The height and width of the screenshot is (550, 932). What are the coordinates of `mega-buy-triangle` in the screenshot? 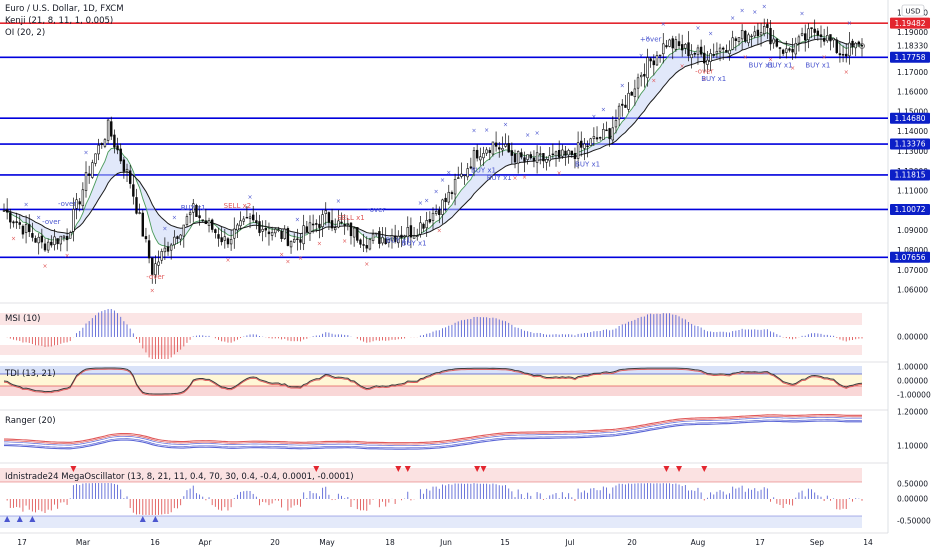 It's located at (7, 519).